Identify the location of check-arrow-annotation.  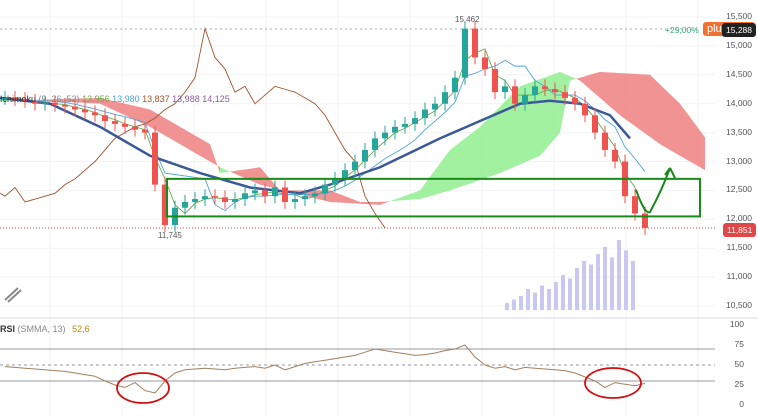
(655, 190).